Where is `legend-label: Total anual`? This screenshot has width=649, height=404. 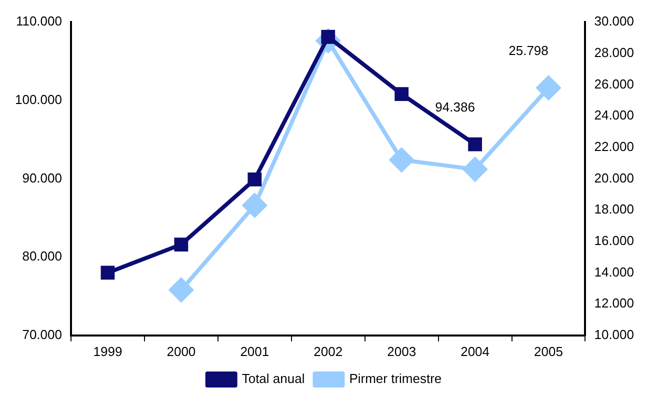 legend-label: Total anual is located at coordinates (273, 378).